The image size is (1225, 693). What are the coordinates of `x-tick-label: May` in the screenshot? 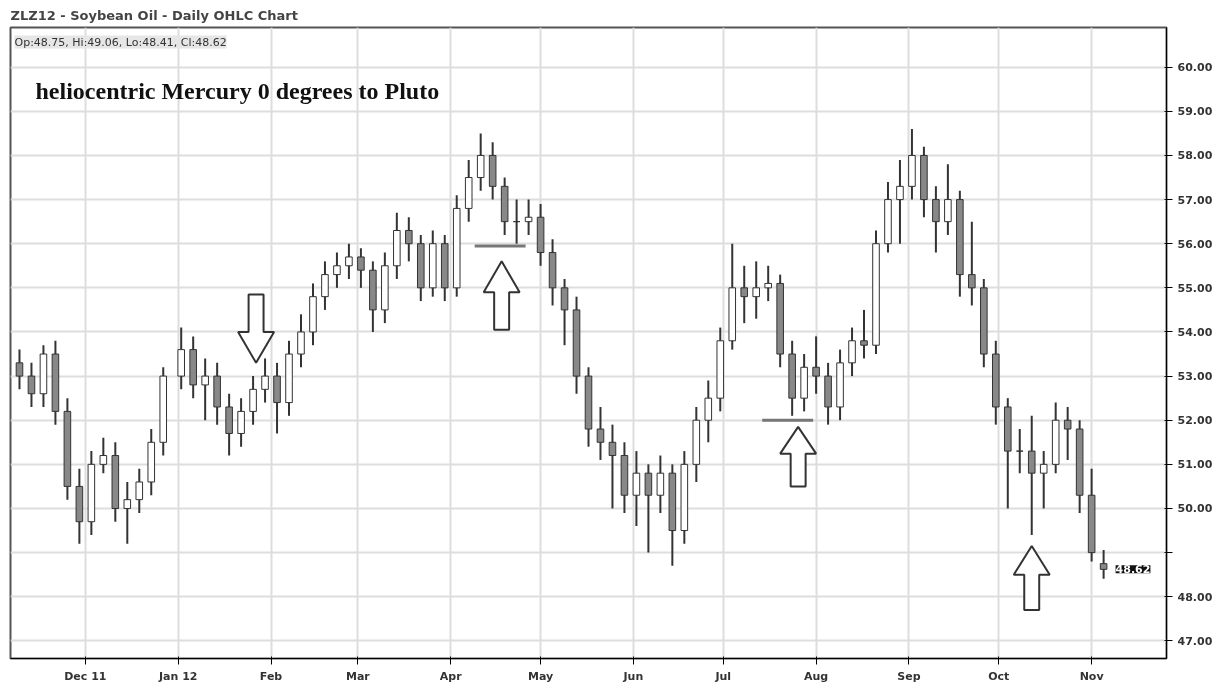 It's located at (540, 676).